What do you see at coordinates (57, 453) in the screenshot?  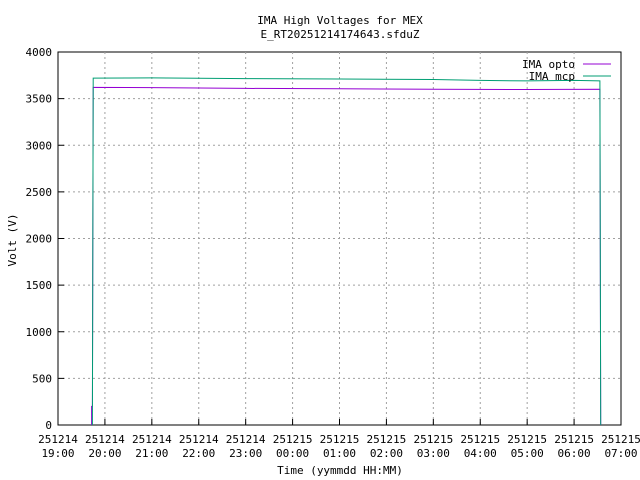 I see `x-tick-label: 19:00` at bounding box center [57, 453].